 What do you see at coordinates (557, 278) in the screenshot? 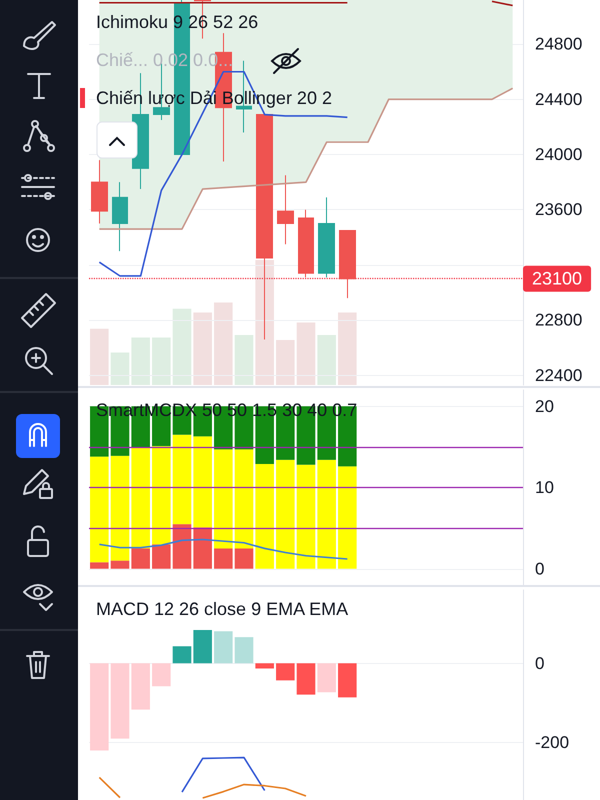
I see `ref-line-label: 23100` at bounding box center [557, 278].